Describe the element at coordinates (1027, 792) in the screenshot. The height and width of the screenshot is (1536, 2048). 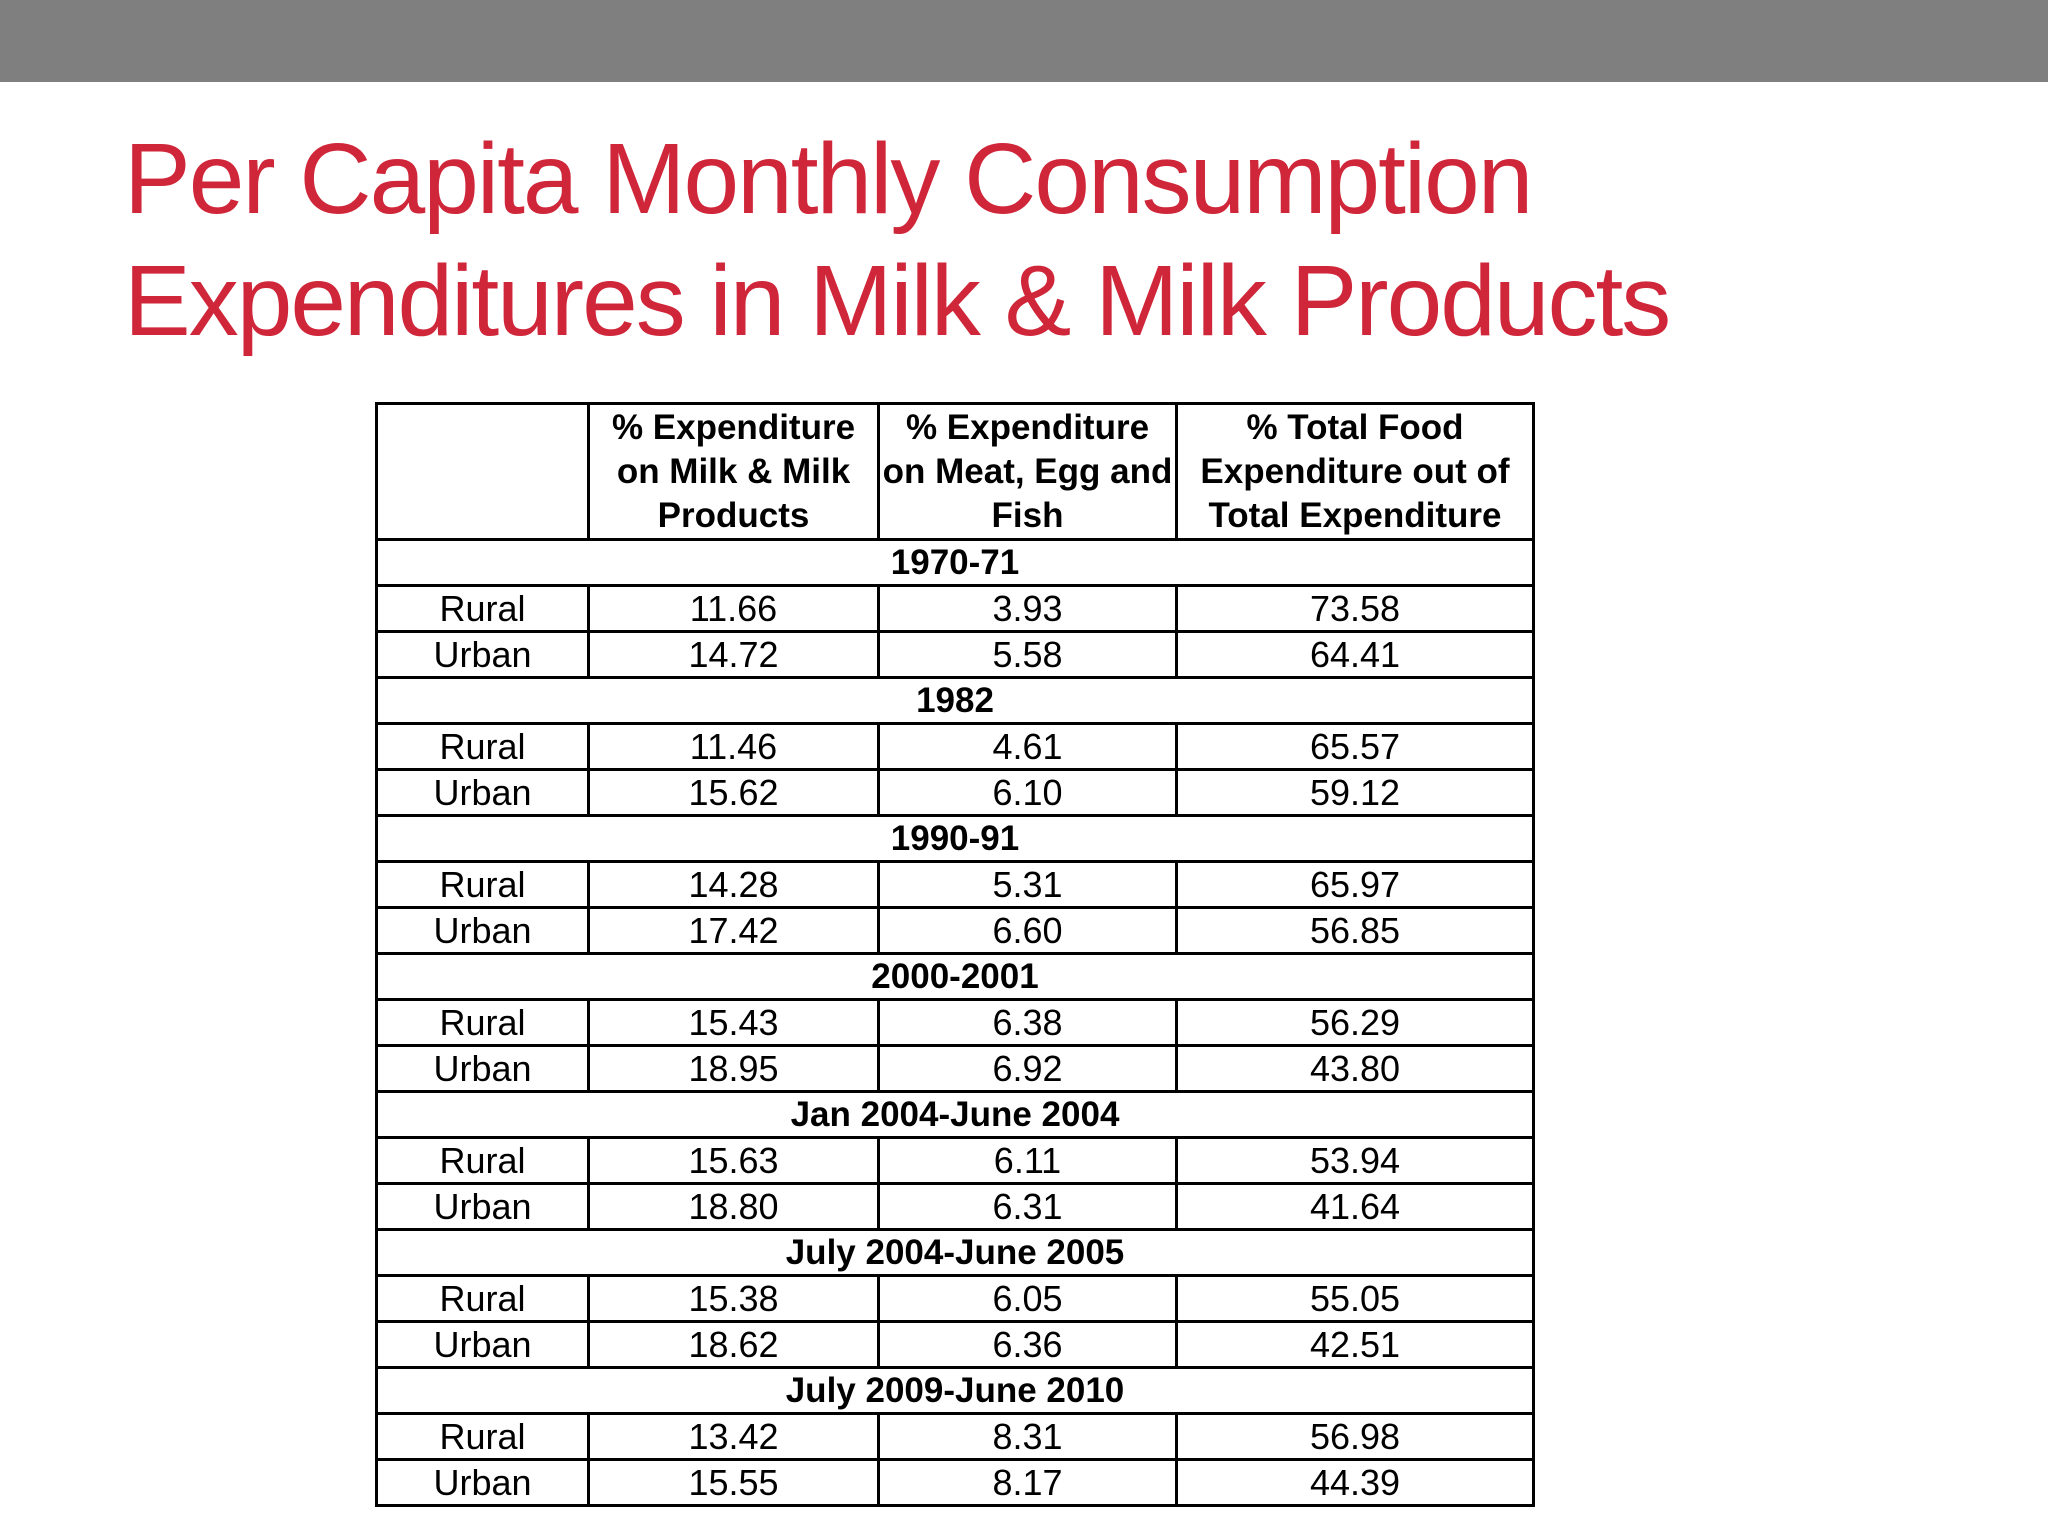
I see `meat-value-cell: 6.10` at that location.